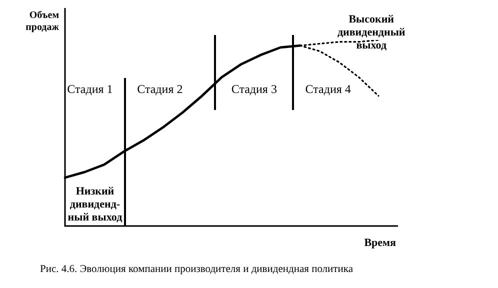 The width and height of the screenshot is (498, 288). I want to click on annotation: Высокий дивидендный выход, so click(371, 32).